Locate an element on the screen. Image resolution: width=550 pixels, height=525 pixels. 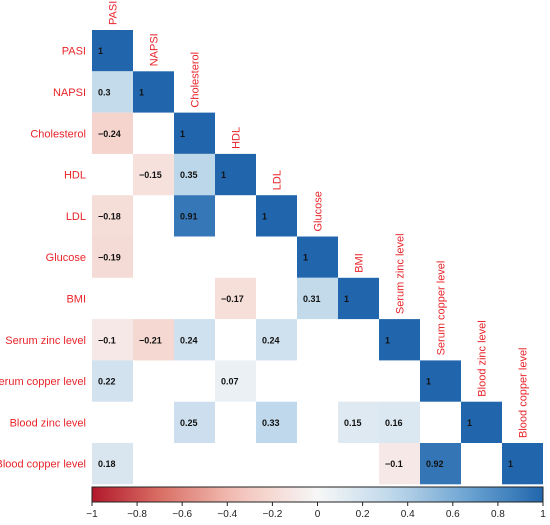
colorbar-tick-label: 0.8 is located at coordinates (498, 514).